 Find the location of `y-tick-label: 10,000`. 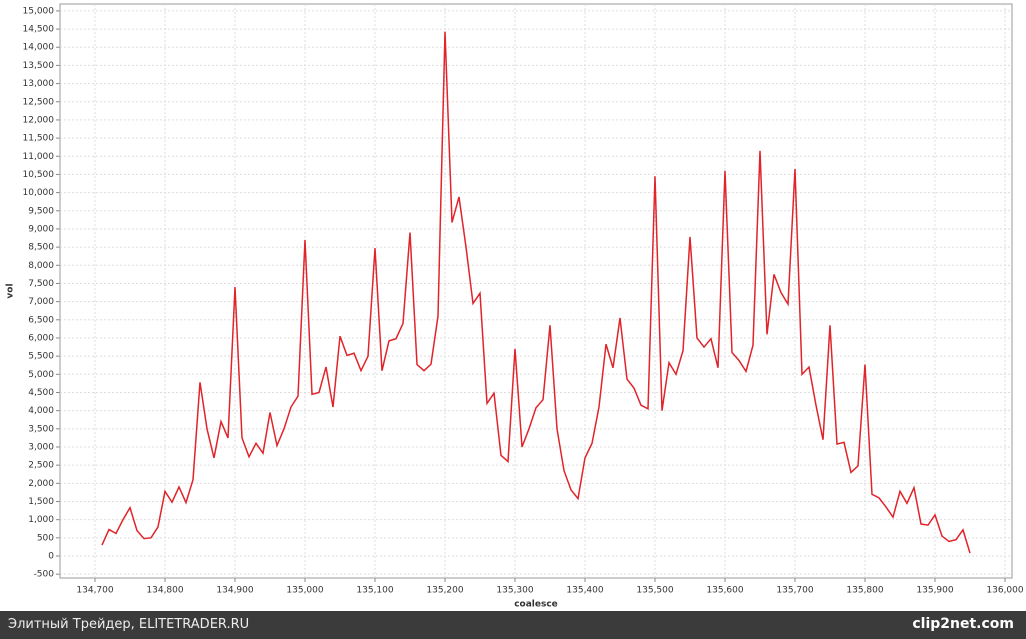

y-tick-label: 10,000 is located at coordinates (39, 193).